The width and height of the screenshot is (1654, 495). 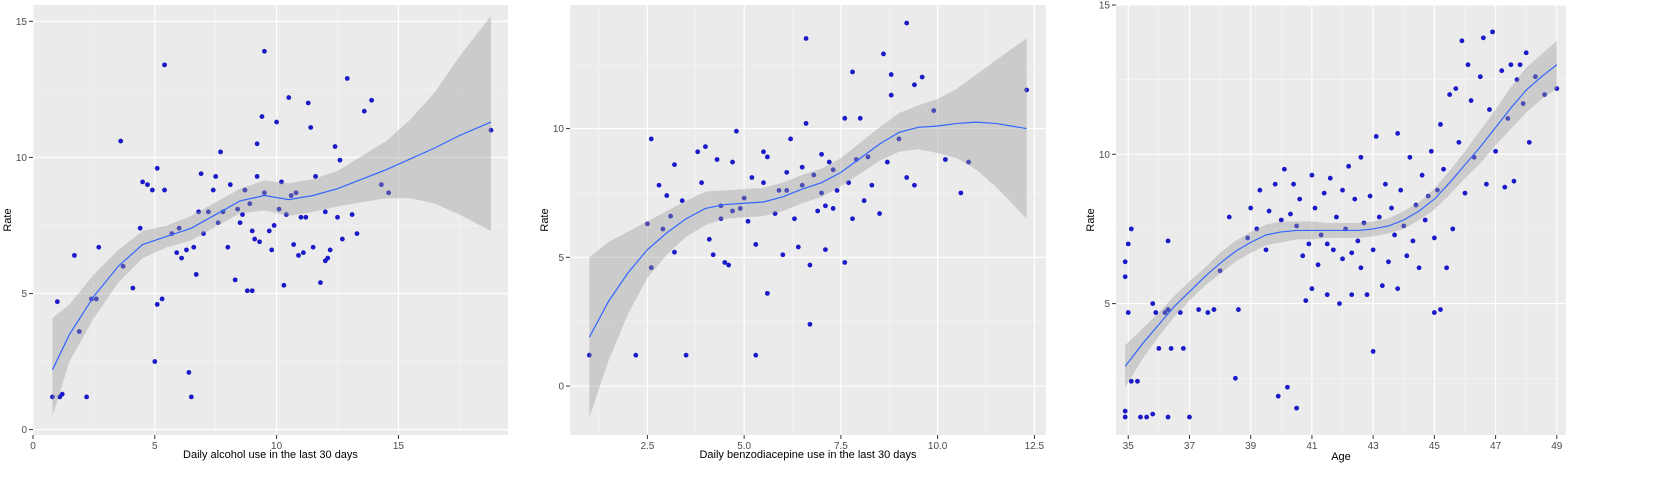 I want to click on x-tick-label: 41, so click(x=1312, y=446).